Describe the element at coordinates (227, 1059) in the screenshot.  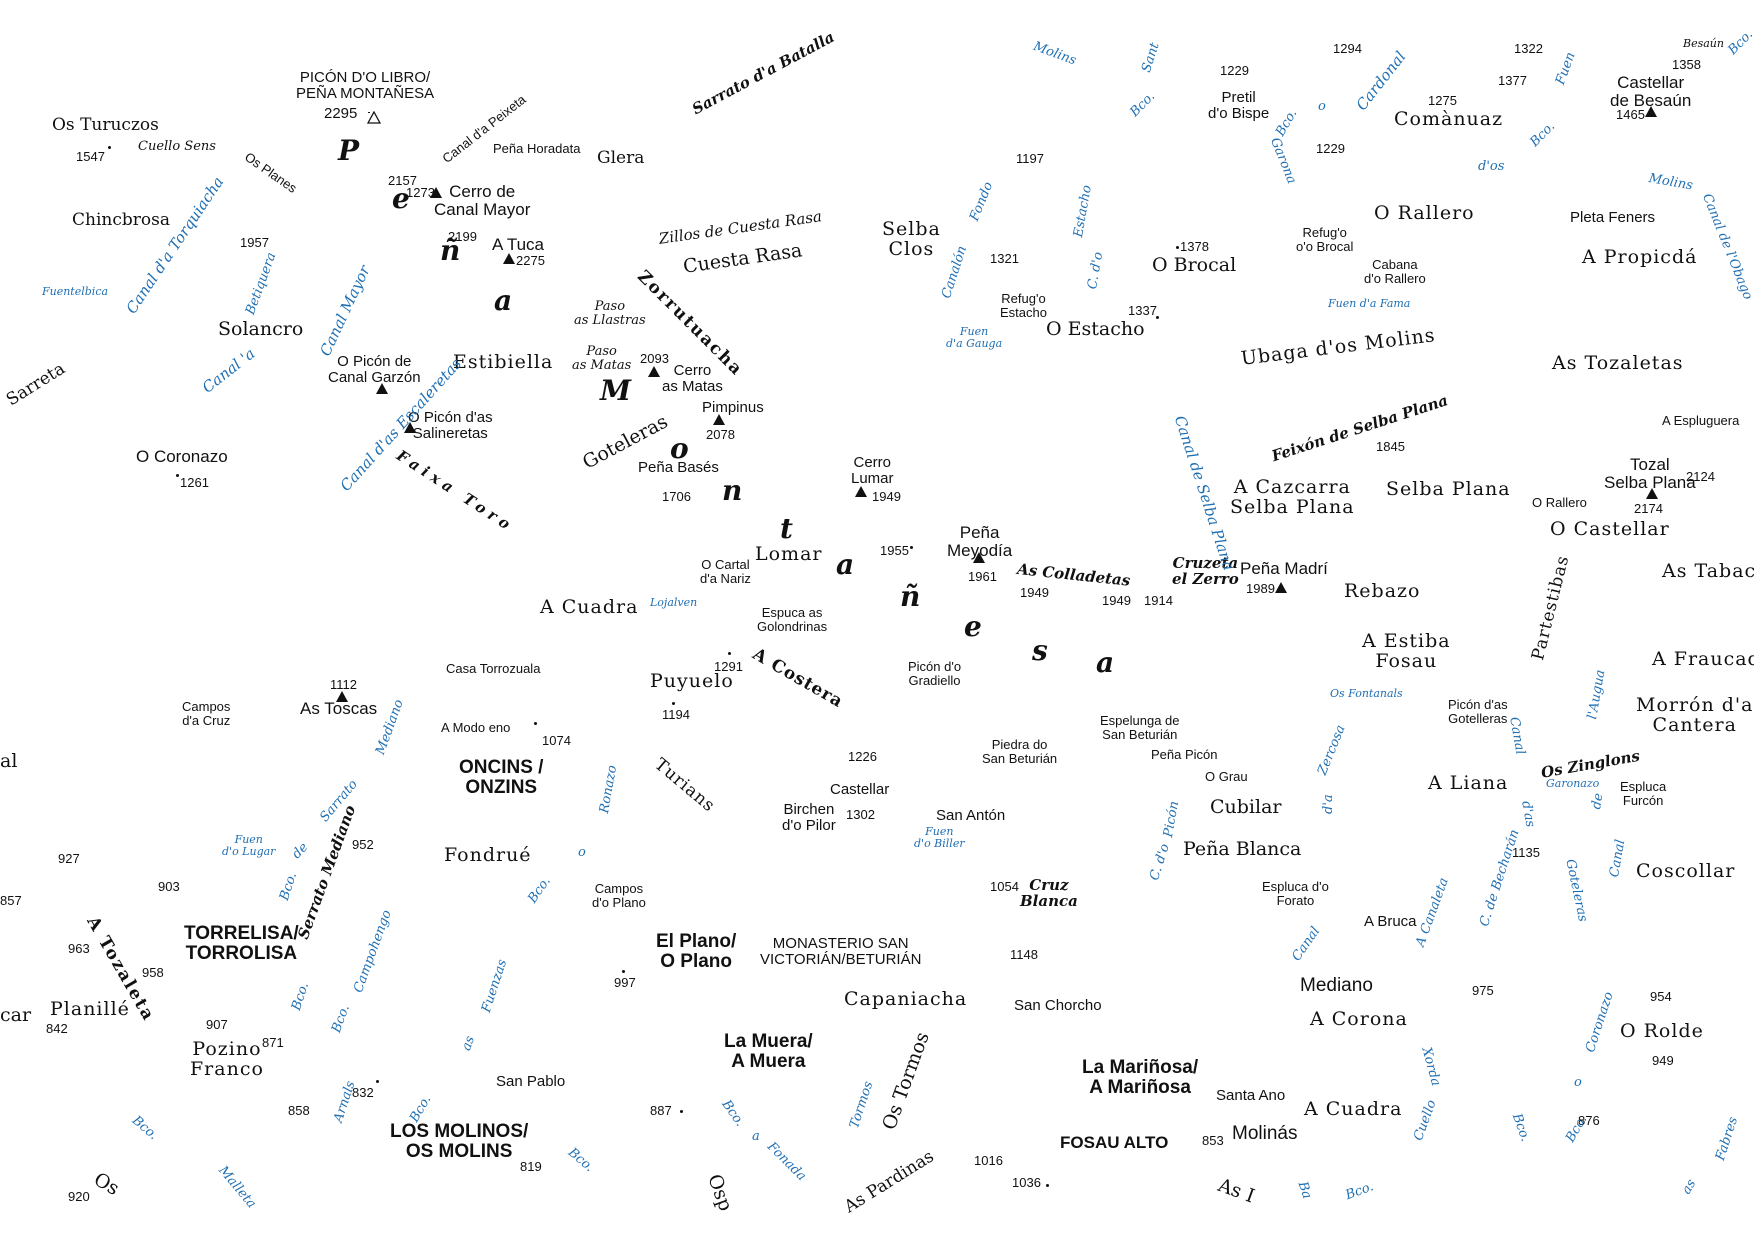
I see `place-label: Pozino Franco` at that location.